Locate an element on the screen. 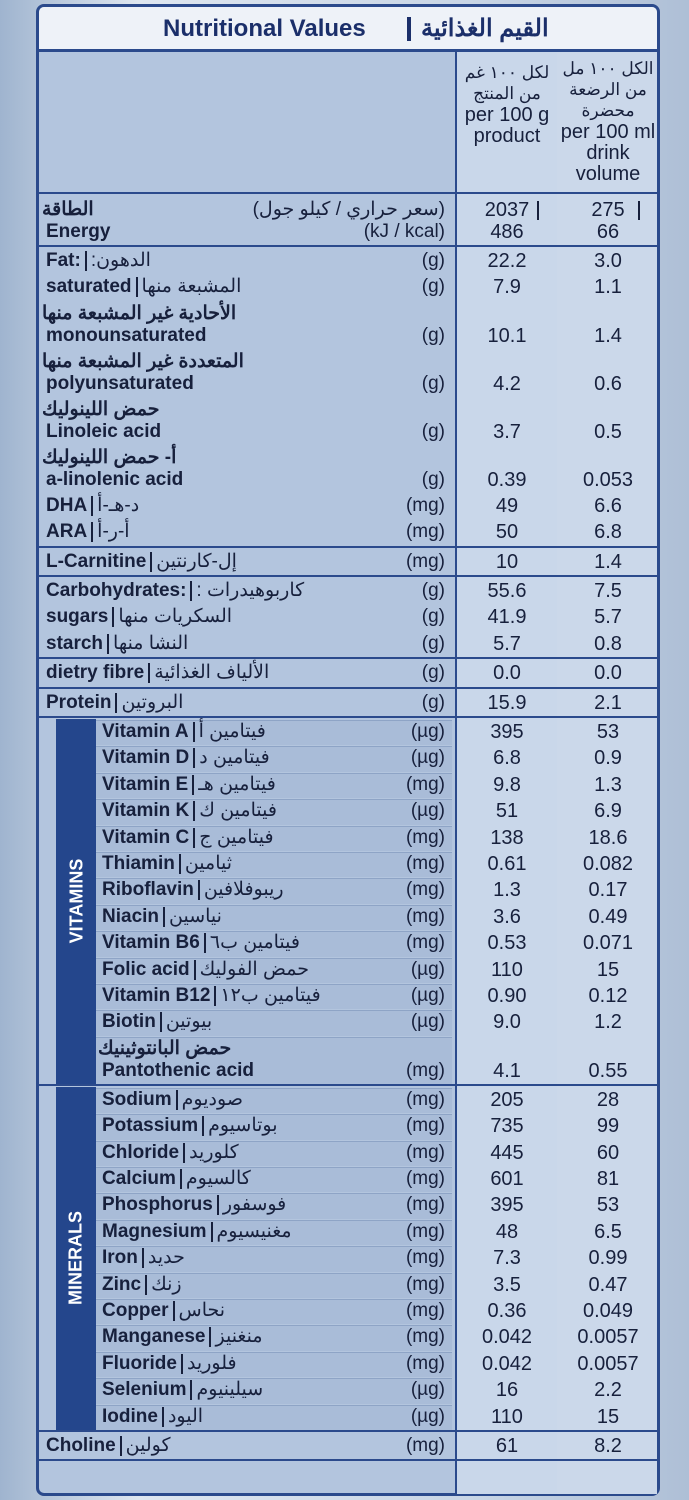  title-bar: Nutritional Values القيم الغذائية is located at coordinates (348, 29).